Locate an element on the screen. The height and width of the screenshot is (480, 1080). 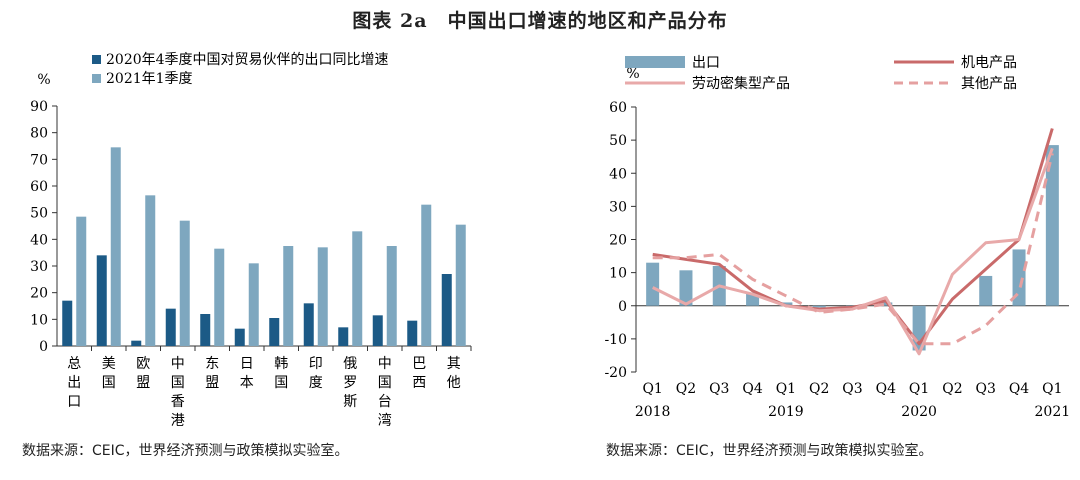
x-category-label-4: 香 is located at coordinates (178, 402).